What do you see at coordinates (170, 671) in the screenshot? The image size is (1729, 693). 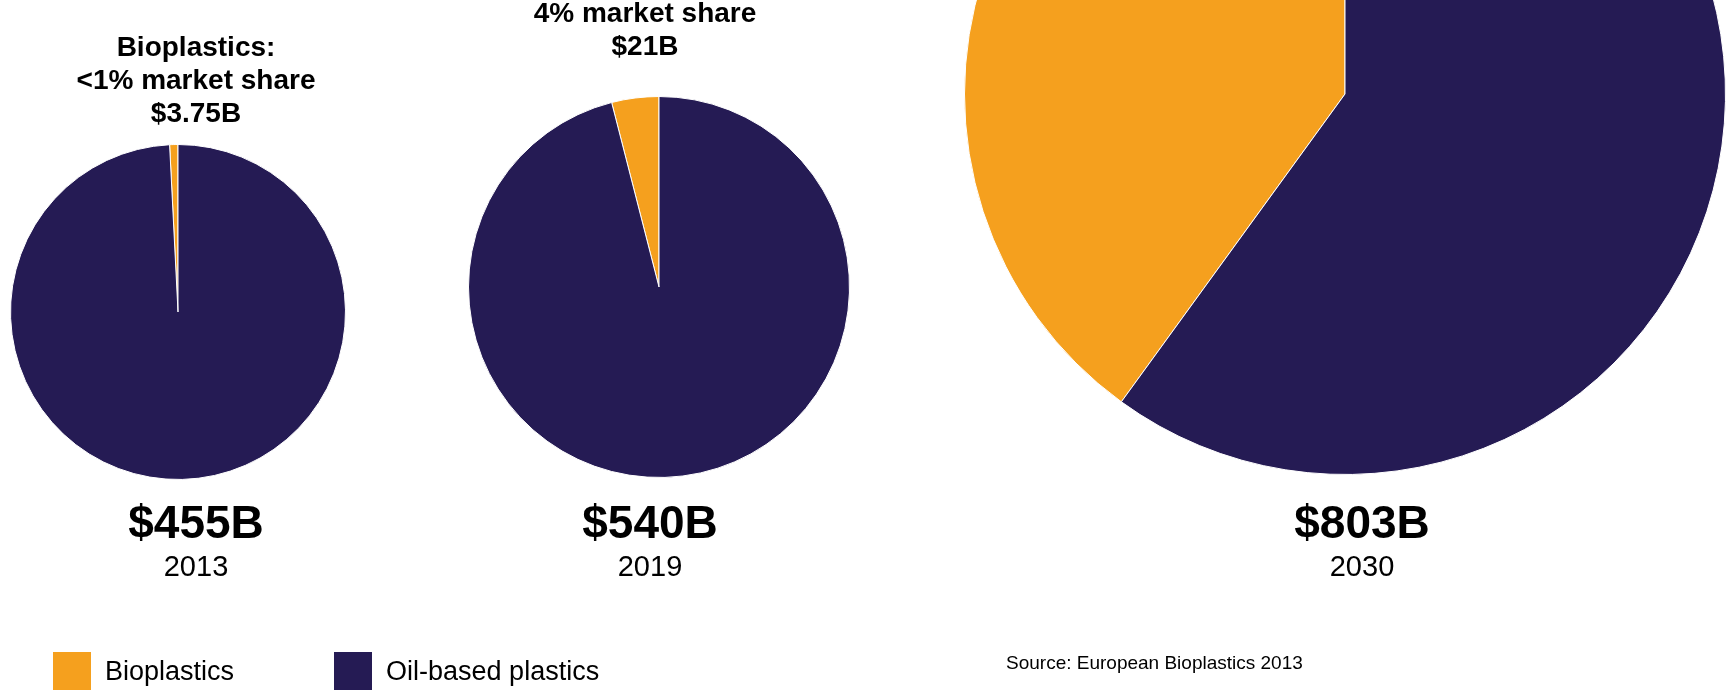 I see `legend-label: Bioplastics` at bounding box center [170, 671].